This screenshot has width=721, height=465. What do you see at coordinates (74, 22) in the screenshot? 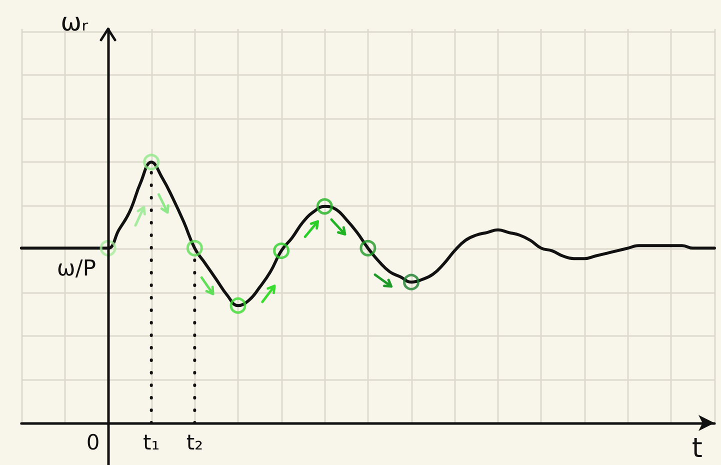
I see `text: ωᵣ` at bounding box center [74, 22].